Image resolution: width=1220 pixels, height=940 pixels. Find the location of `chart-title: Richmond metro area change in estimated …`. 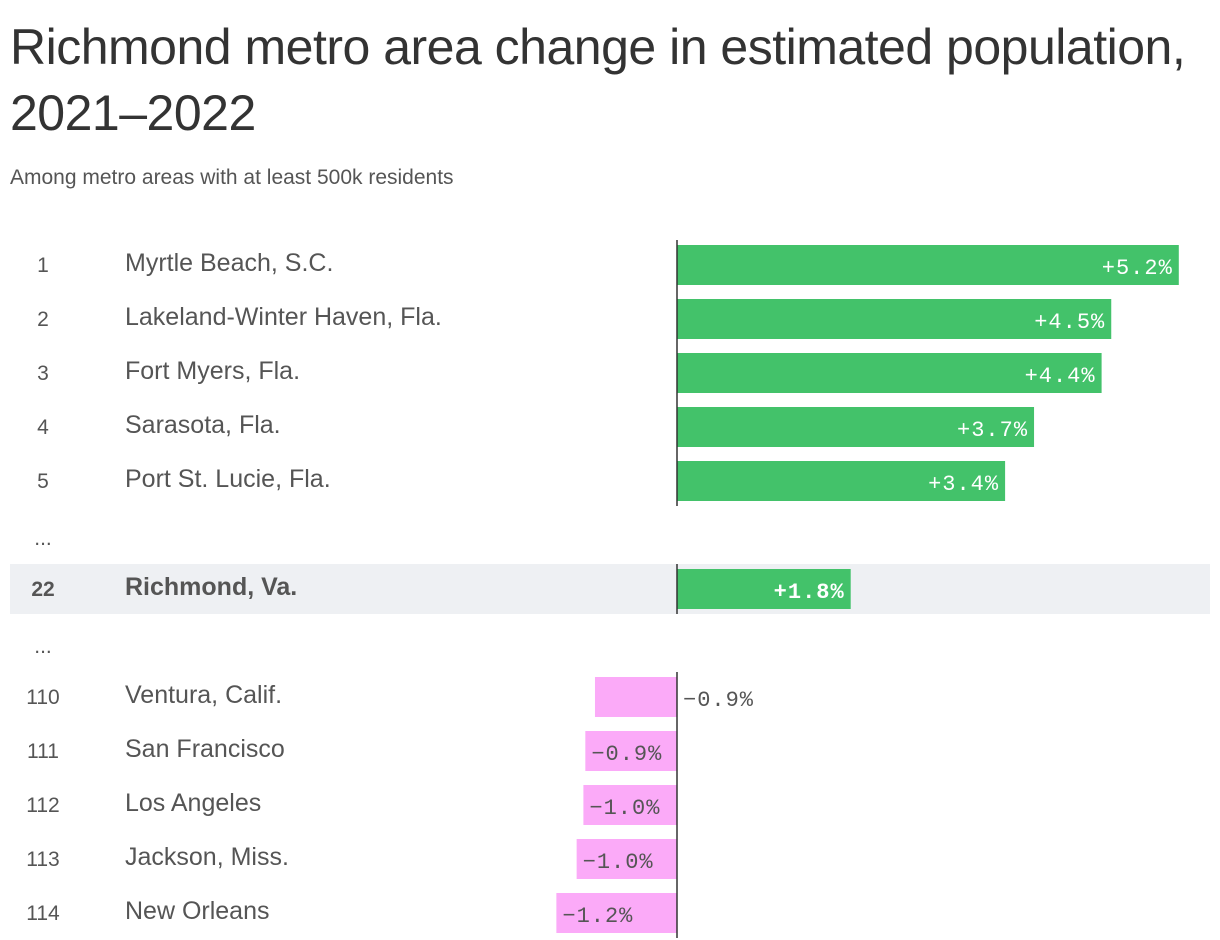

chart-title: Richmond metro area change in estimated … is located at coordinates (598, 80).